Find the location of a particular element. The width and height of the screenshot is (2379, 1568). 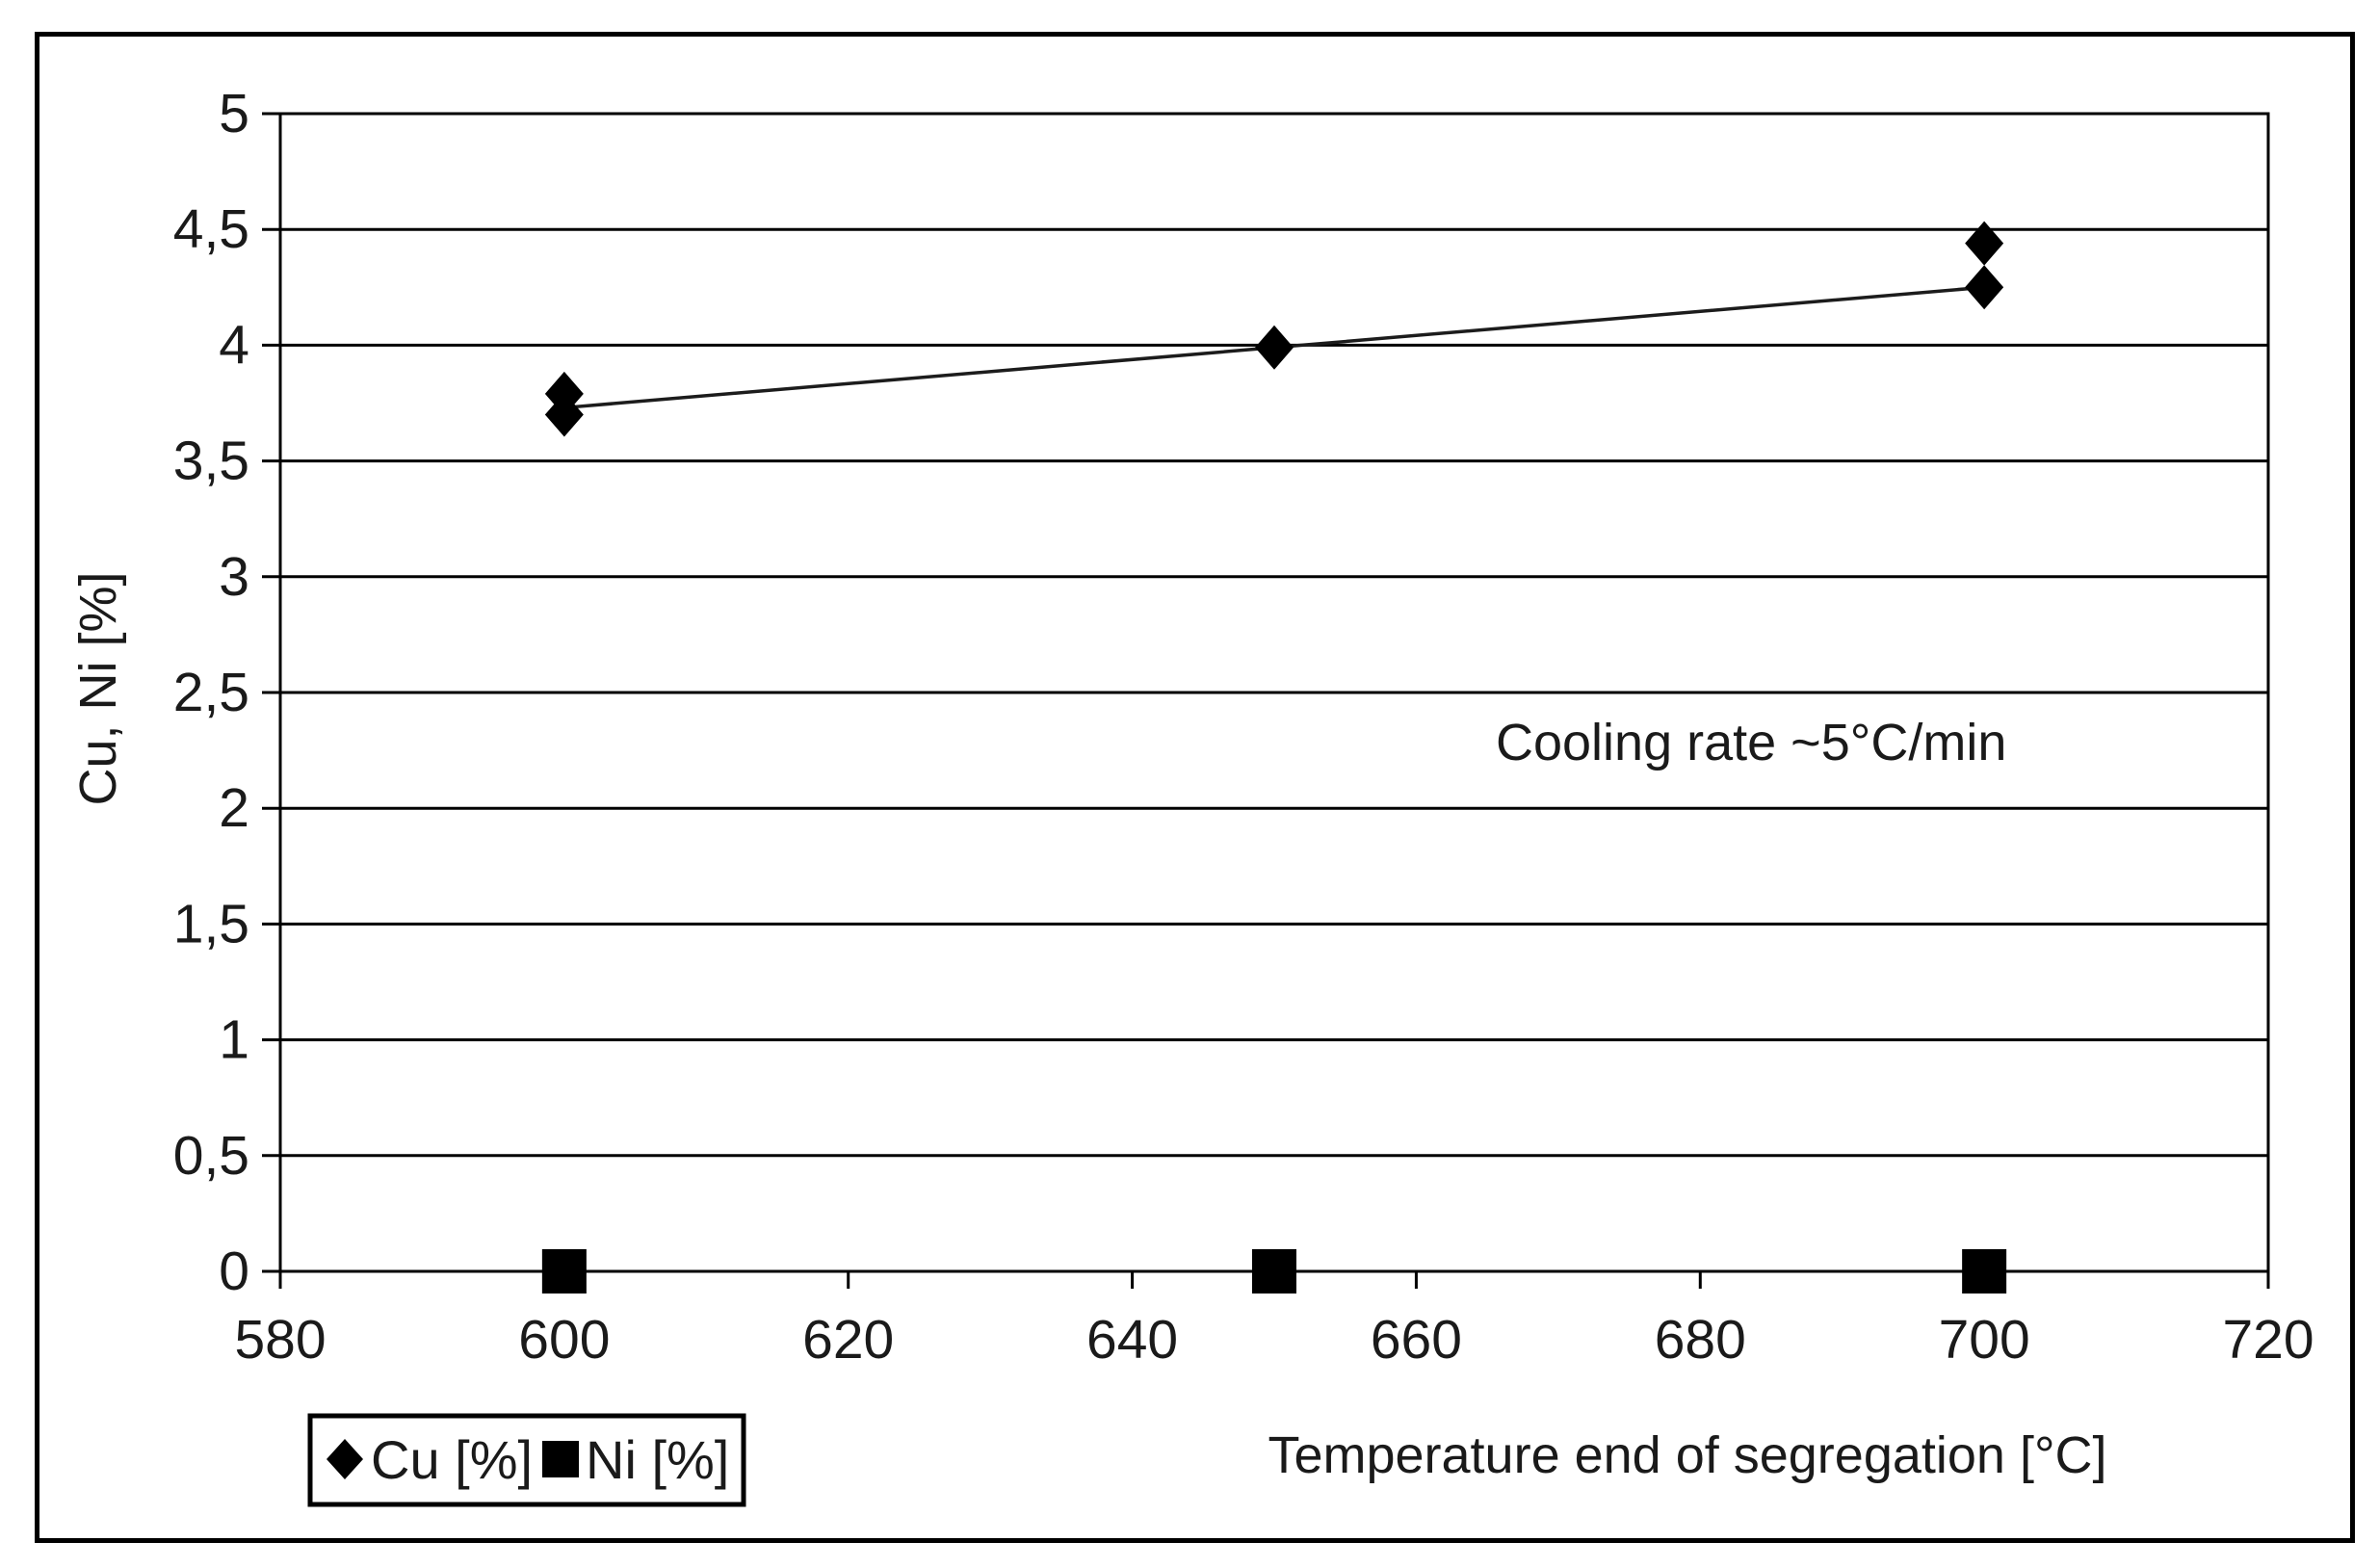

x-tick-label: 620 is located at coordinates (848, 1340).